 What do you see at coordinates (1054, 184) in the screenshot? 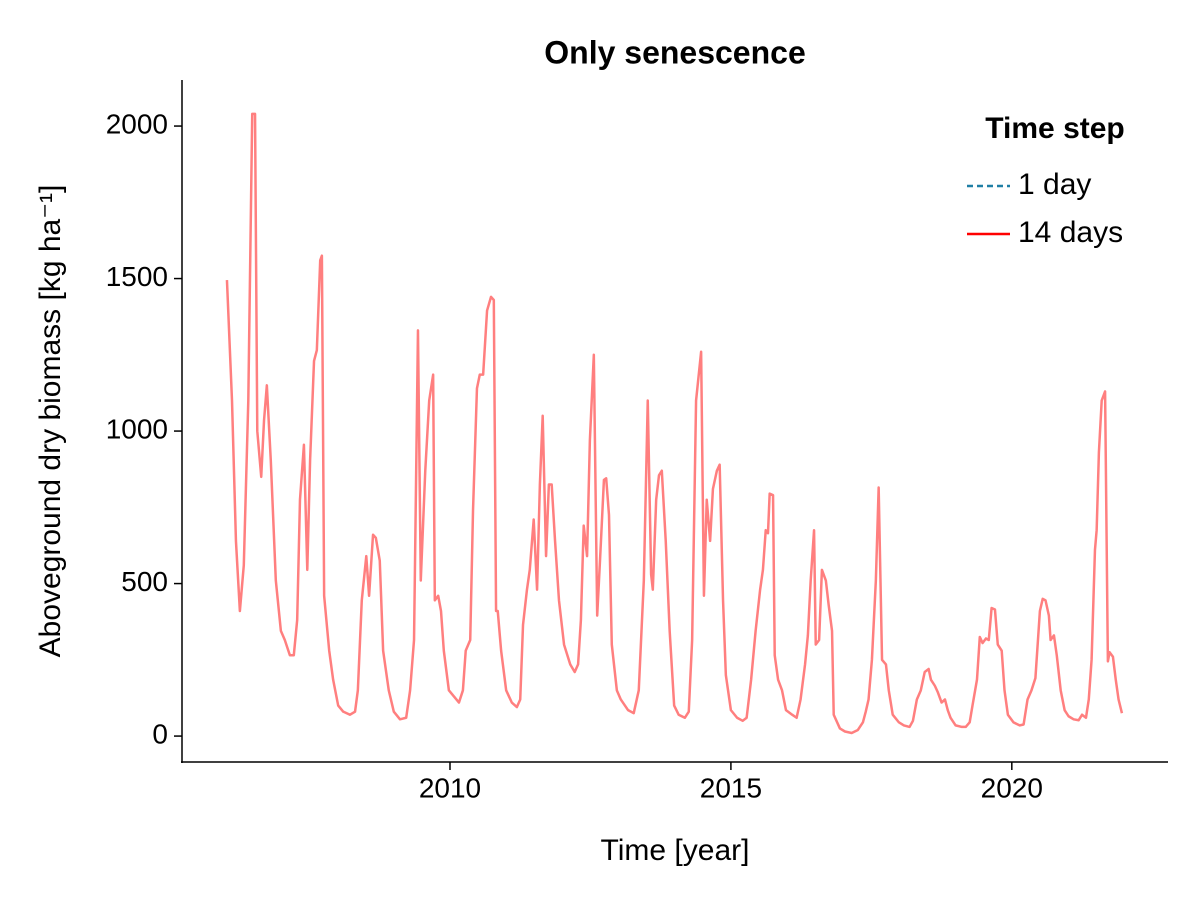
I see `legend-label: 1 day` at bounding box center [1054, 184].